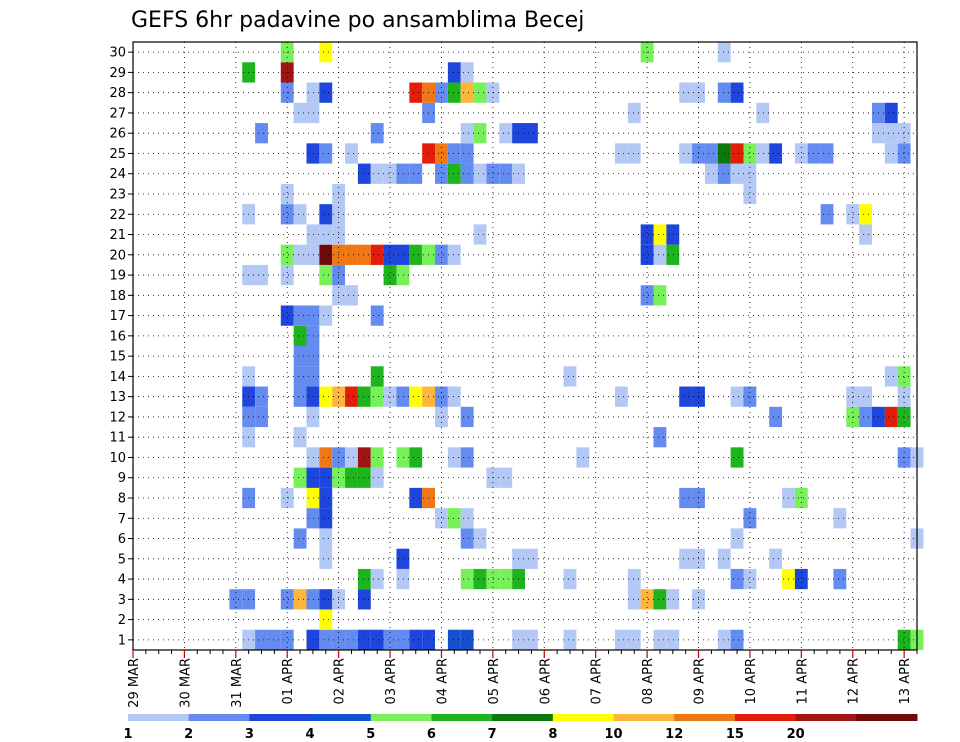  What do you see at coordinates (431, 734) in the screenshot?
I see `legend-label-6: 6` at bounding box center [431, 734].